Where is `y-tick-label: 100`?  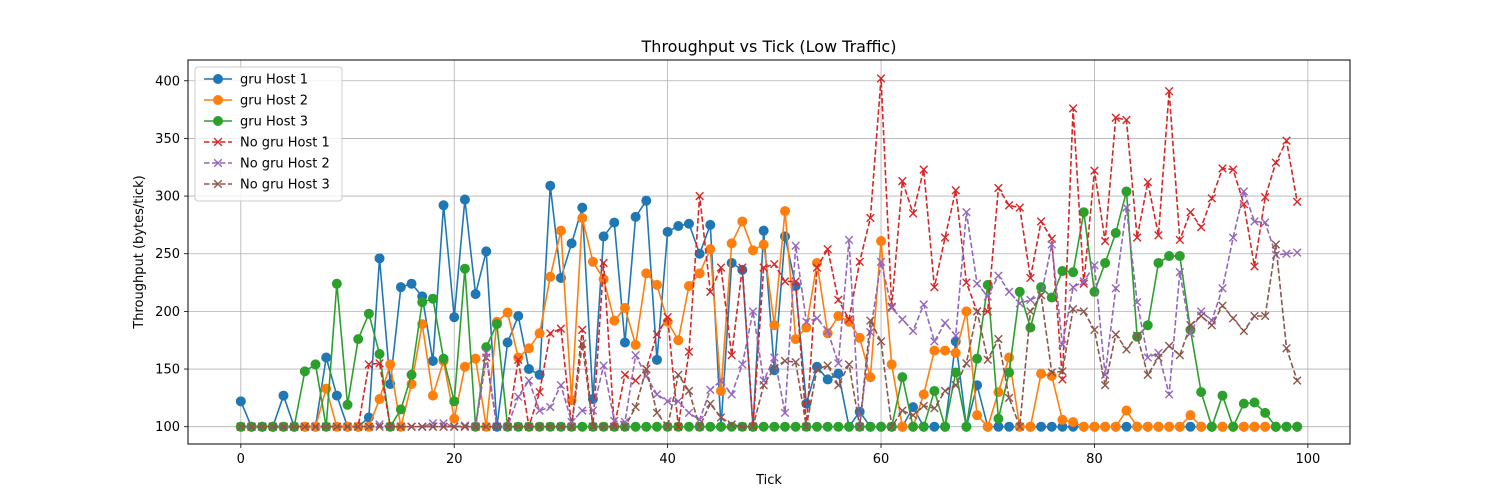 y-tick-label: 100 is located at coordinates (167, 427).